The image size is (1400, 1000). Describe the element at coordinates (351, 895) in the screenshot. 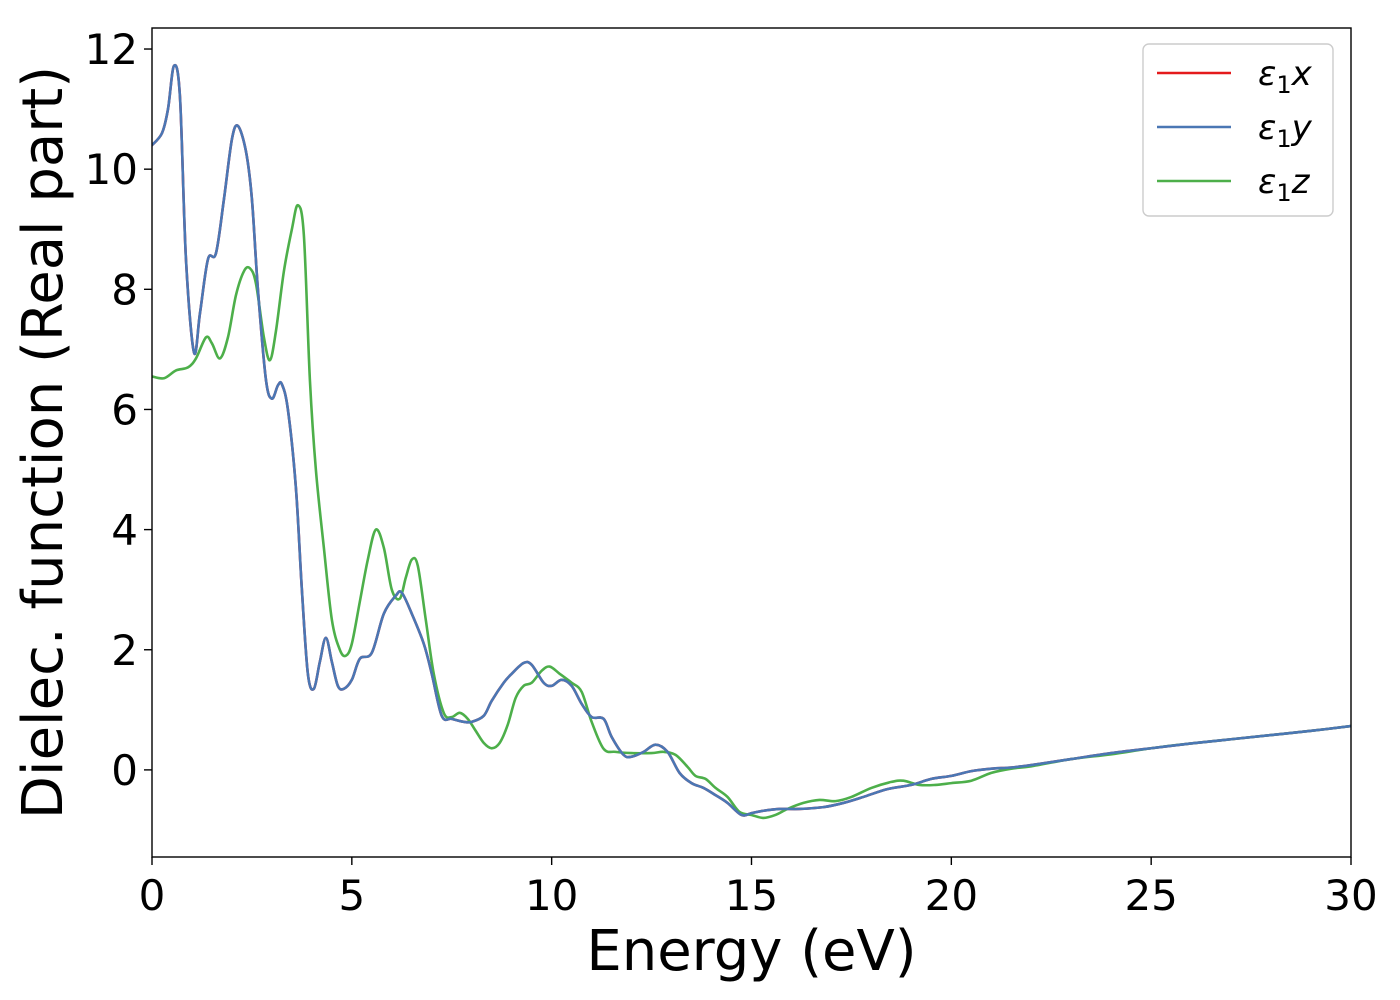

I see `x-tick-label: 5` at that location.